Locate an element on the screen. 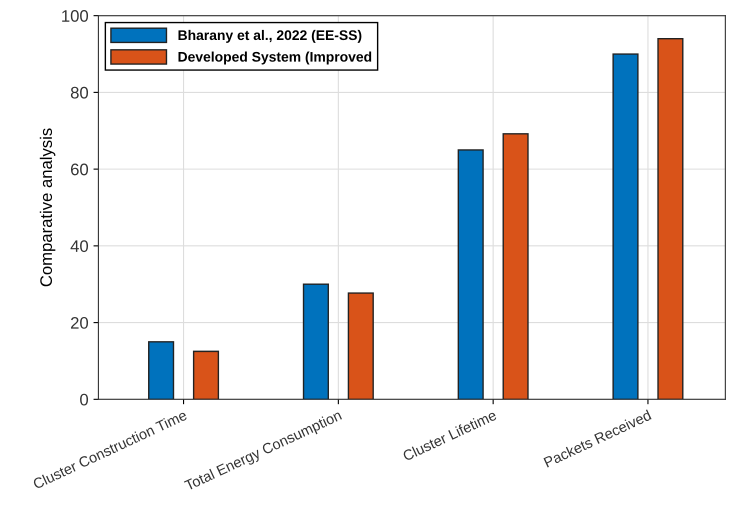  legend-label: Developed System (Improved is located at coordinates (275, 58).